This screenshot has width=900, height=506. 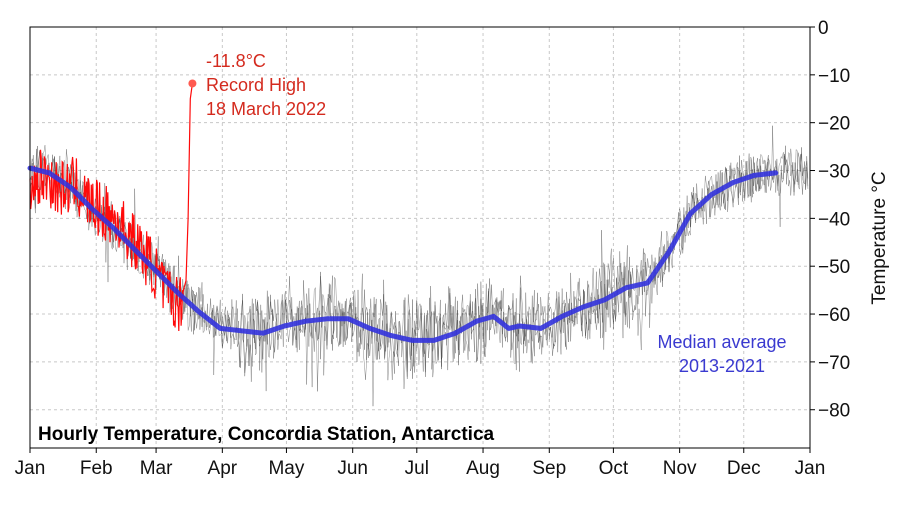 I want to click on x-tick-label: Jun, so click(x=352, y=468).